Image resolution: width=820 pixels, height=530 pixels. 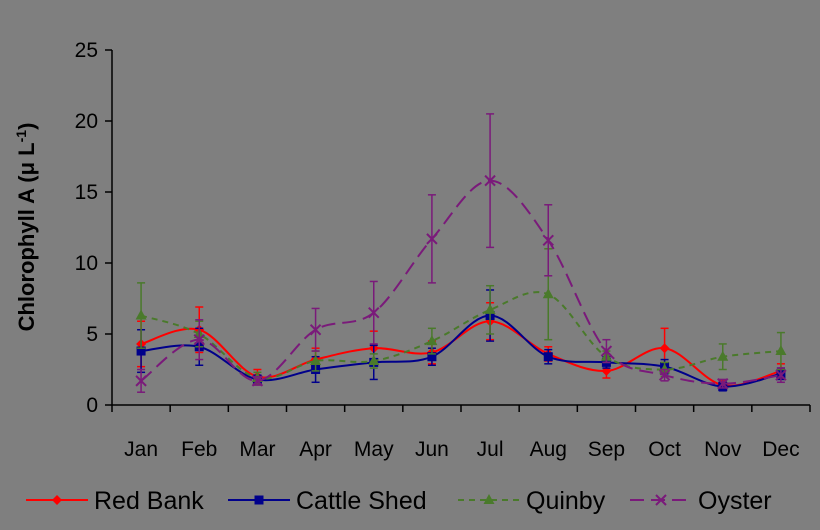 I want to click on data-point-oyster-may, so click(x=374, y=312).